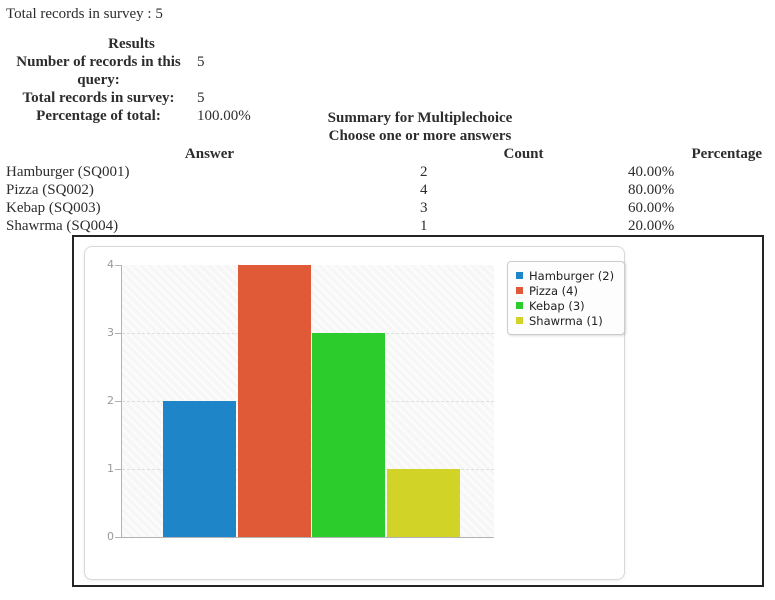 This screenshot has width=775, height=600. What do you see at coordinates (209, 154) in the screenshot?
I see `column-header-answer: Answer` at bounding box center [209, 154].